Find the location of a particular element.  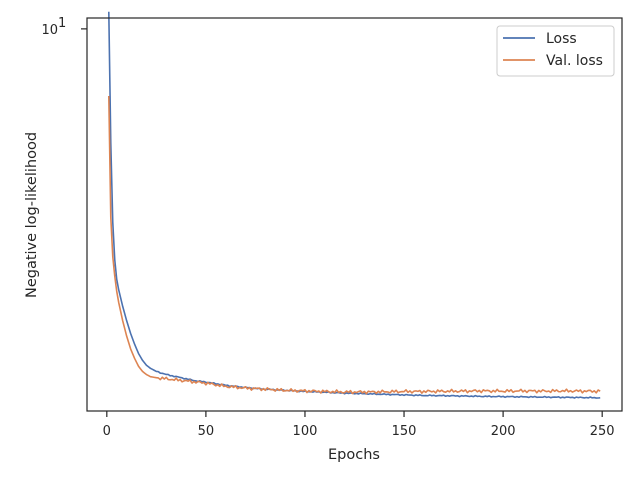

x-tick-label: 200 is located at coordinates (503, 431).